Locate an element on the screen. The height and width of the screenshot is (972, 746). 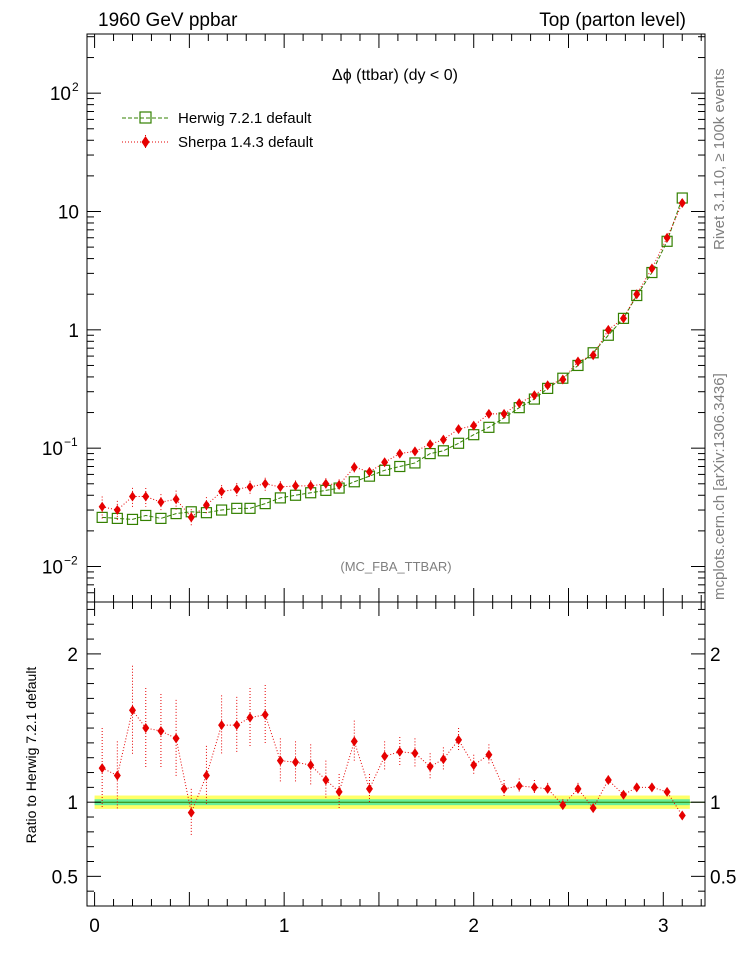
header-left-label: 1960 GeV ppbar is located at coordinates (168, 20).